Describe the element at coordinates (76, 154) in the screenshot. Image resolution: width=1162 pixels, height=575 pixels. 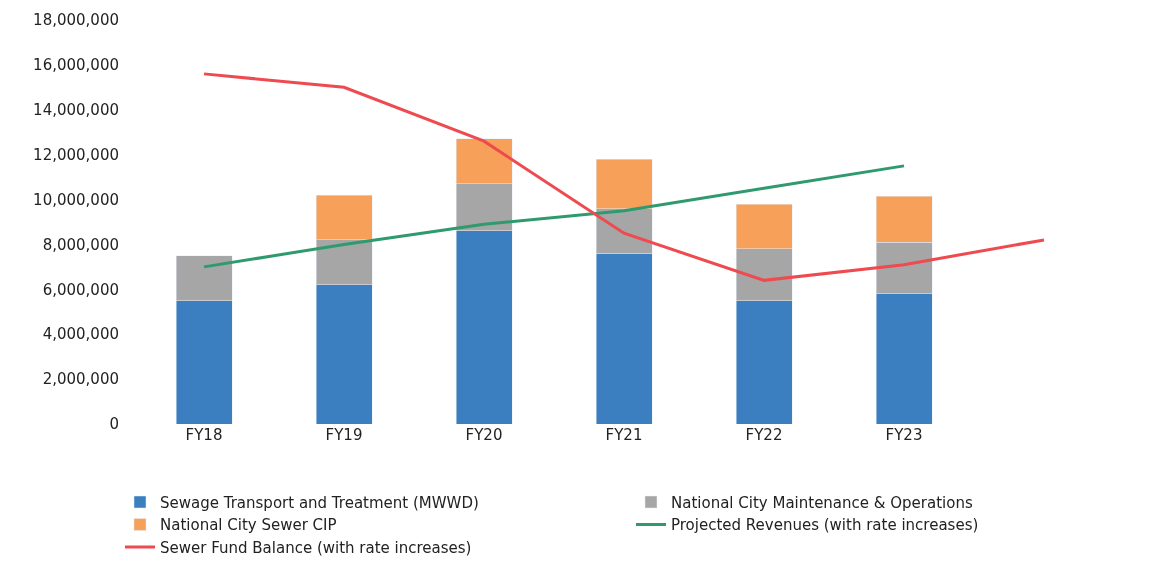
I see `y-tick-label: 12,000,000` at that location.